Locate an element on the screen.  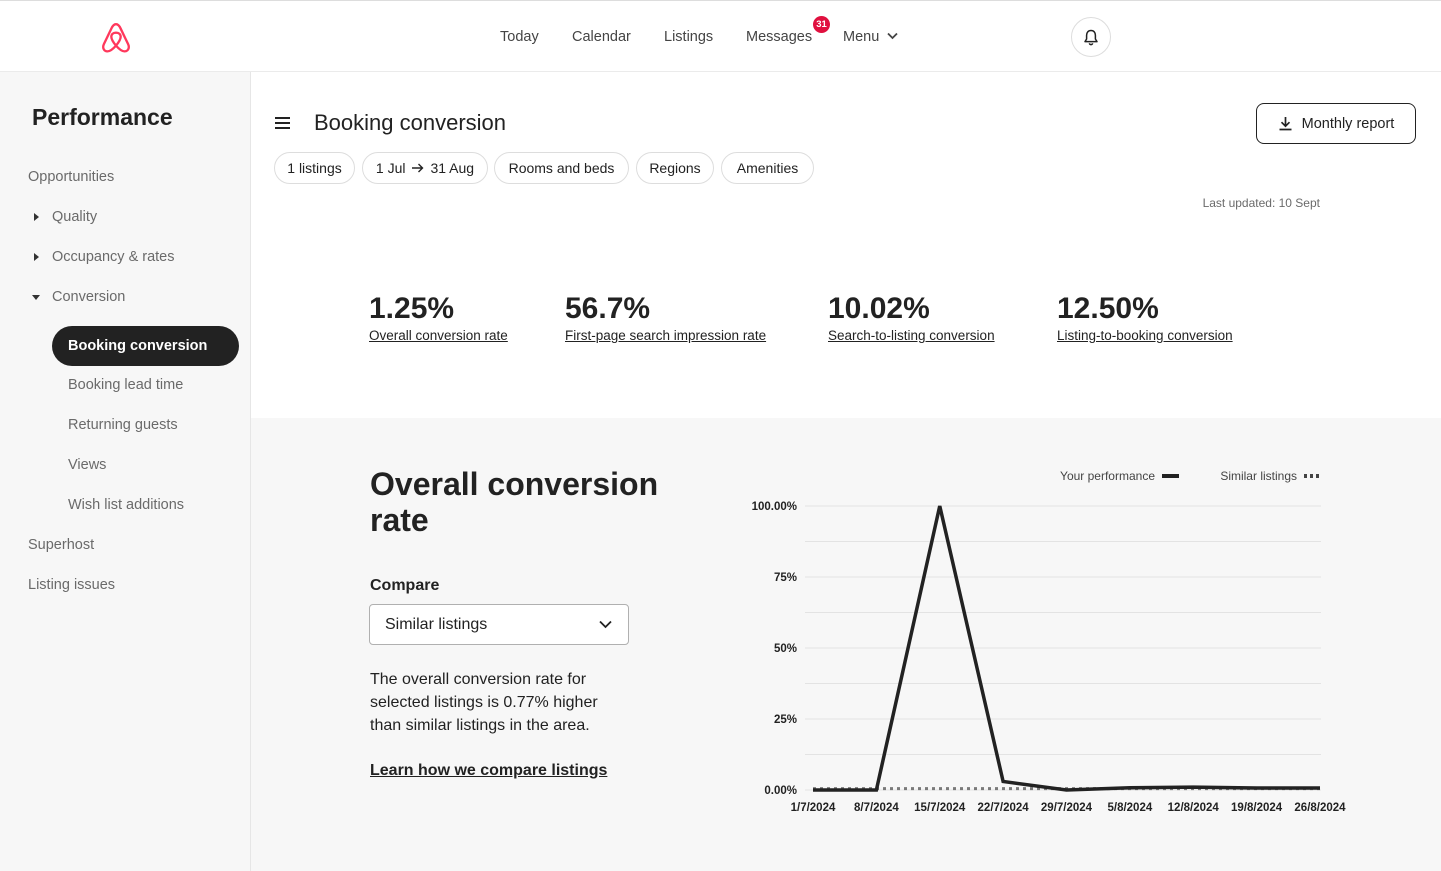
sidebar-item-superhost: Superhost is located at coordinates (61, 545).